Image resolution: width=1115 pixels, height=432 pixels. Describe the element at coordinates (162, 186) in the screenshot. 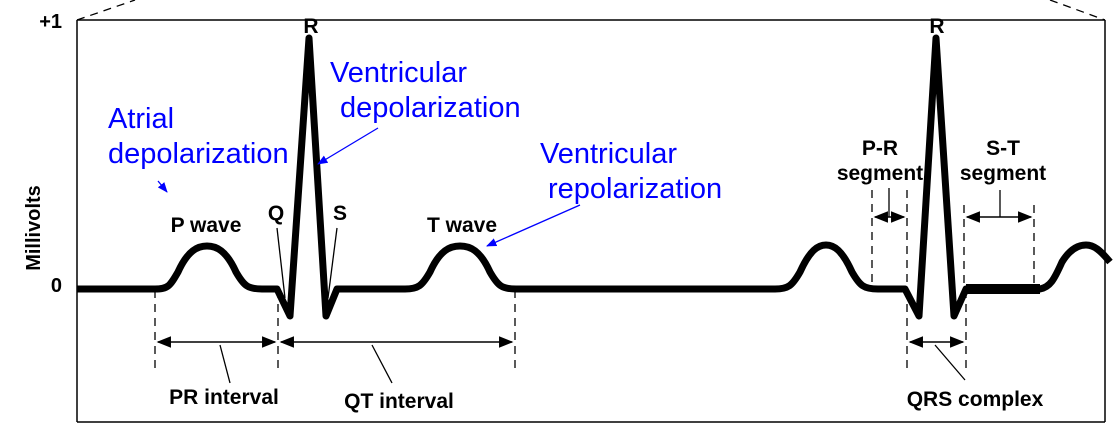

I see `atrial-arrow` at that location.